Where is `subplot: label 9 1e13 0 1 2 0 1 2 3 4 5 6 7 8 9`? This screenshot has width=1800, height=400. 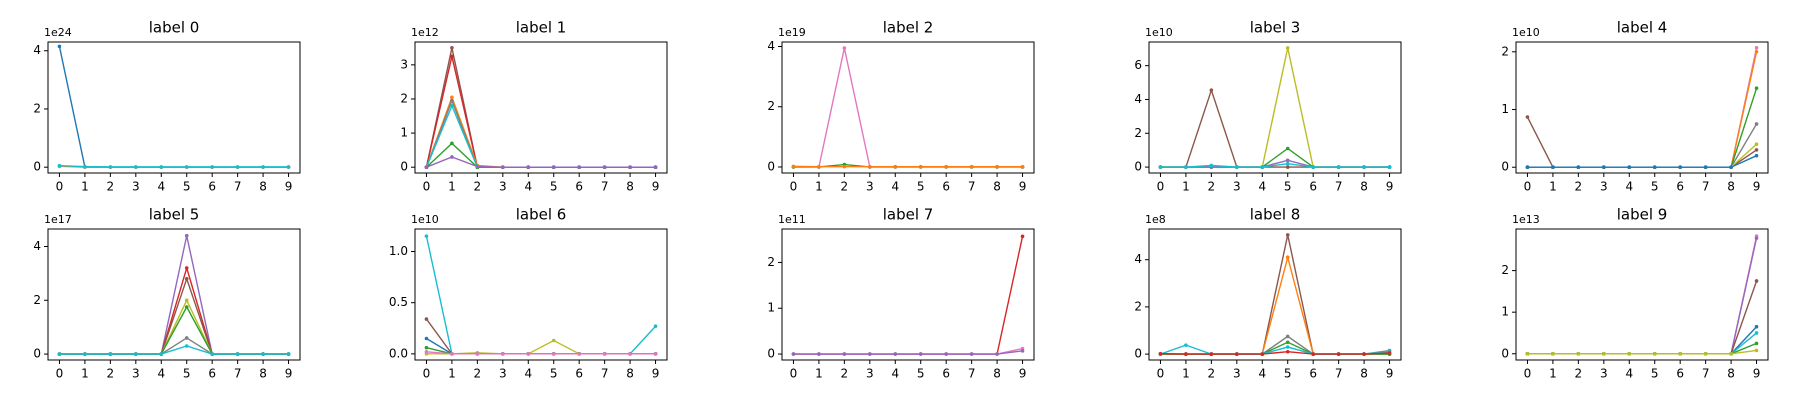 subplot: label 9 1e13 0 1 2 0 1 2 3 4 5 6 7 8 9 is located at coordinates (1635, 293).